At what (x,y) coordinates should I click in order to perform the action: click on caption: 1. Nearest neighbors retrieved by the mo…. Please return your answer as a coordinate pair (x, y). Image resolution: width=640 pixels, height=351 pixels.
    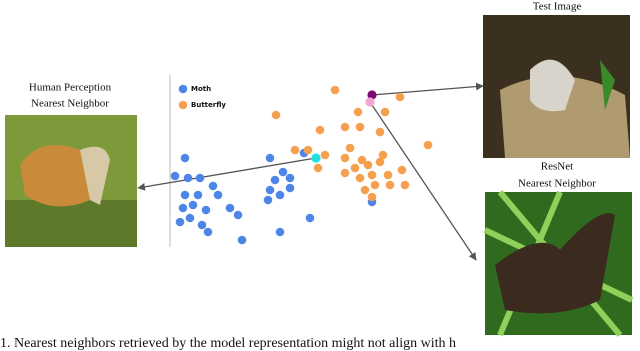
    Looking at the image, I should click on (228, 343).